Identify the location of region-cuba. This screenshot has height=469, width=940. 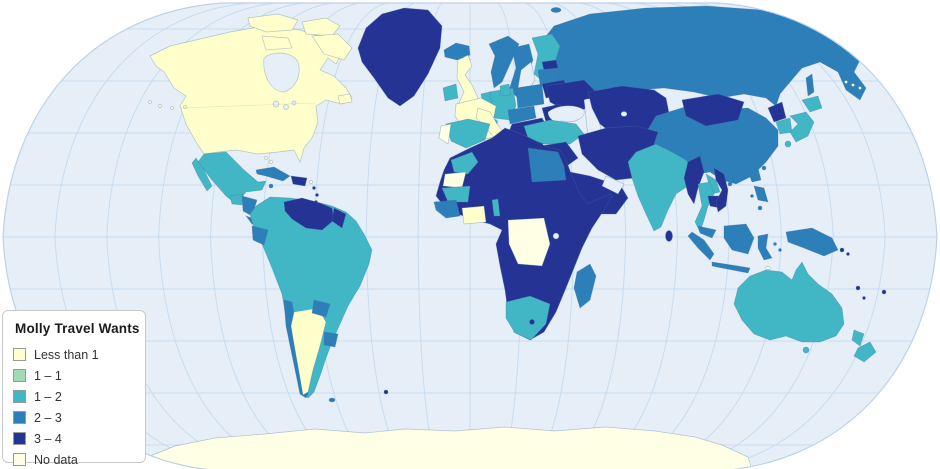
(273, 174).